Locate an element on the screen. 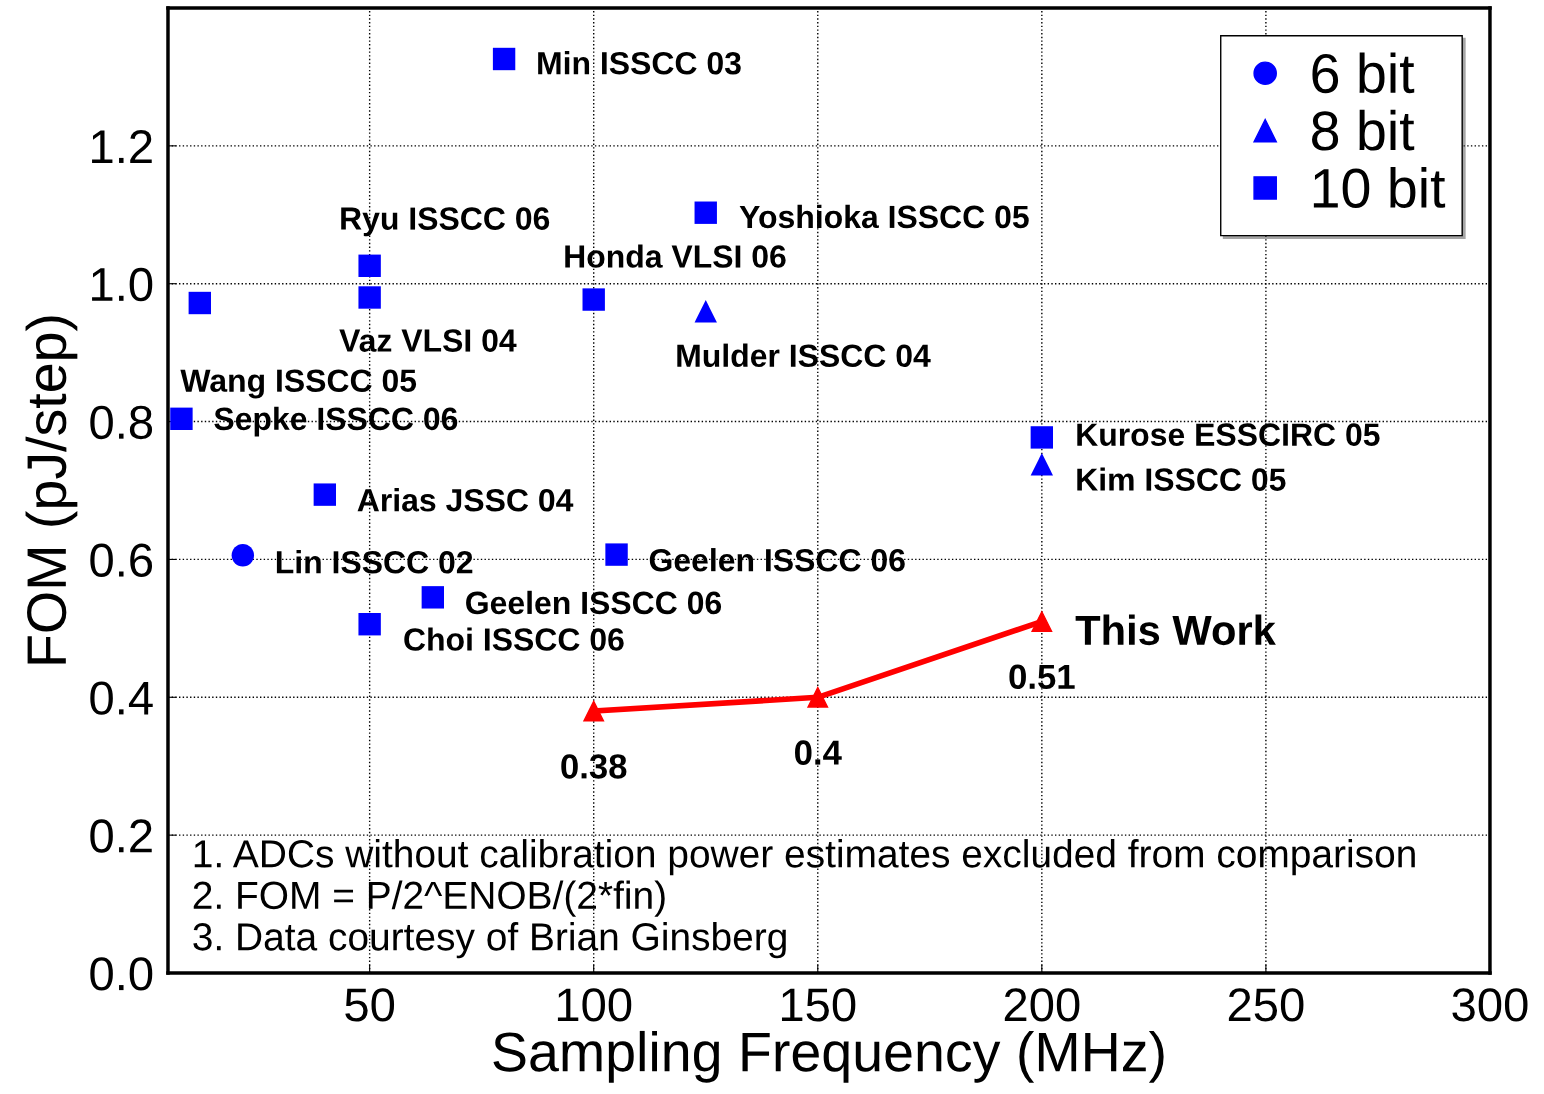 The height and width of the screenshot is (1094, 1544). x-tick-label: 150 is located at coordinates (818, 1005).